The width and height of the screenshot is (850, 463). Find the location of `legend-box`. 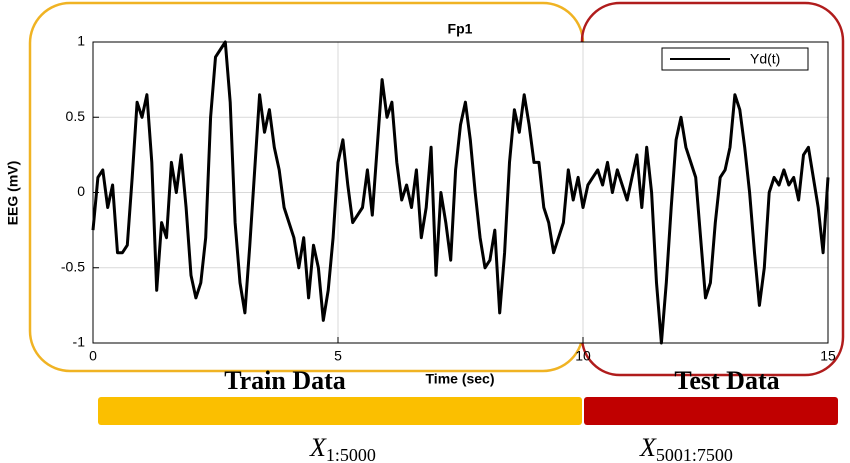

legend-box is located at coordinates (735, 59).